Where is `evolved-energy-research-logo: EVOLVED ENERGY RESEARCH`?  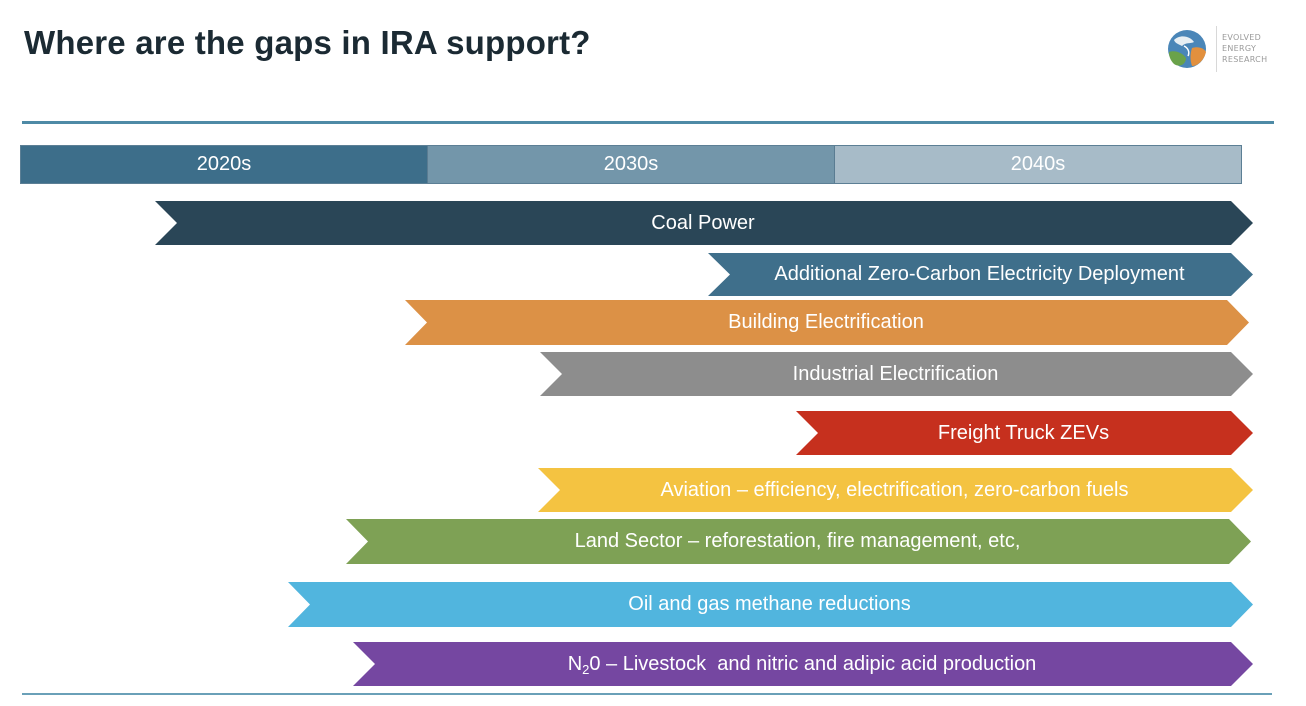 evolved-energy-research-logo: EVOLVED ENERGY RESEARCH is located at coordinates (1222, 49).